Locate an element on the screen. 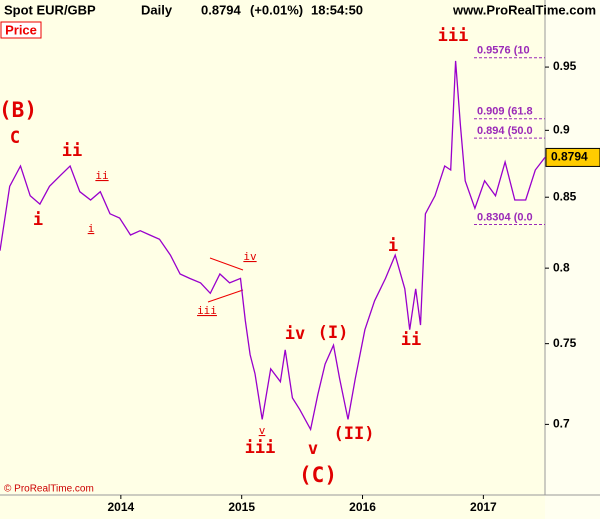 This screenshot has width=600, height=519. panel-label: Price is located at coordinates (21, 29).